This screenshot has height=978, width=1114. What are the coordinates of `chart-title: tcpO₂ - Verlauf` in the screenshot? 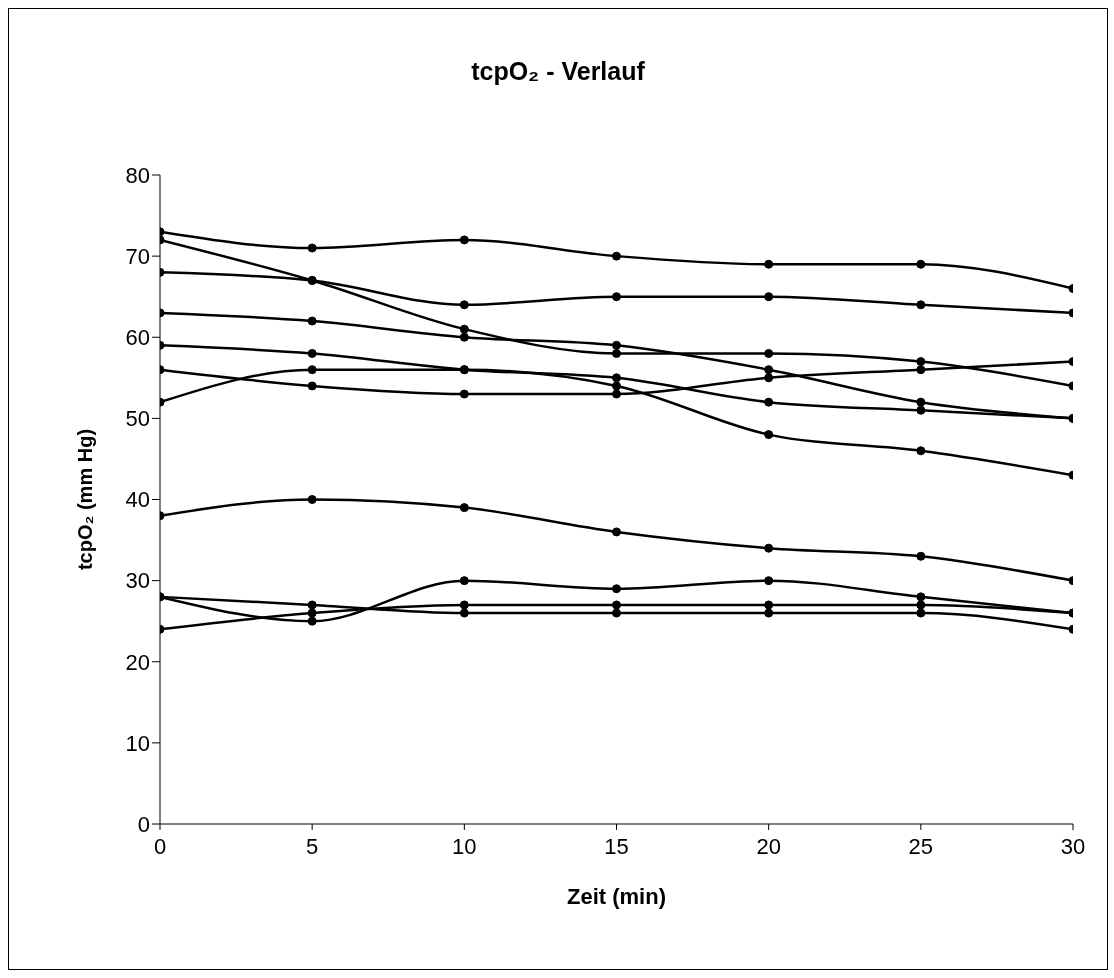 It's located at (558, 71).